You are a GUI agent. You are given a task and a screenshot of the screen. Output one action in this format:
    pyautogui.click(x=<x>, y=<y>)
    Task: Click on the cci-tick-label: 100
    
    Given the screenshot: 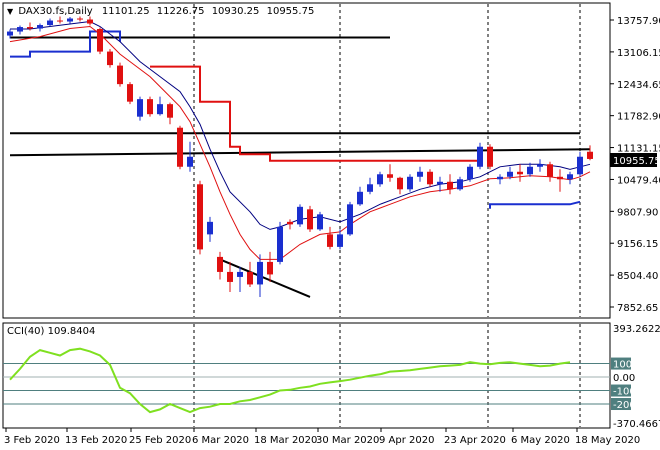 What is the action you would take?
    pyautogui.click(x=622, y=365)
    